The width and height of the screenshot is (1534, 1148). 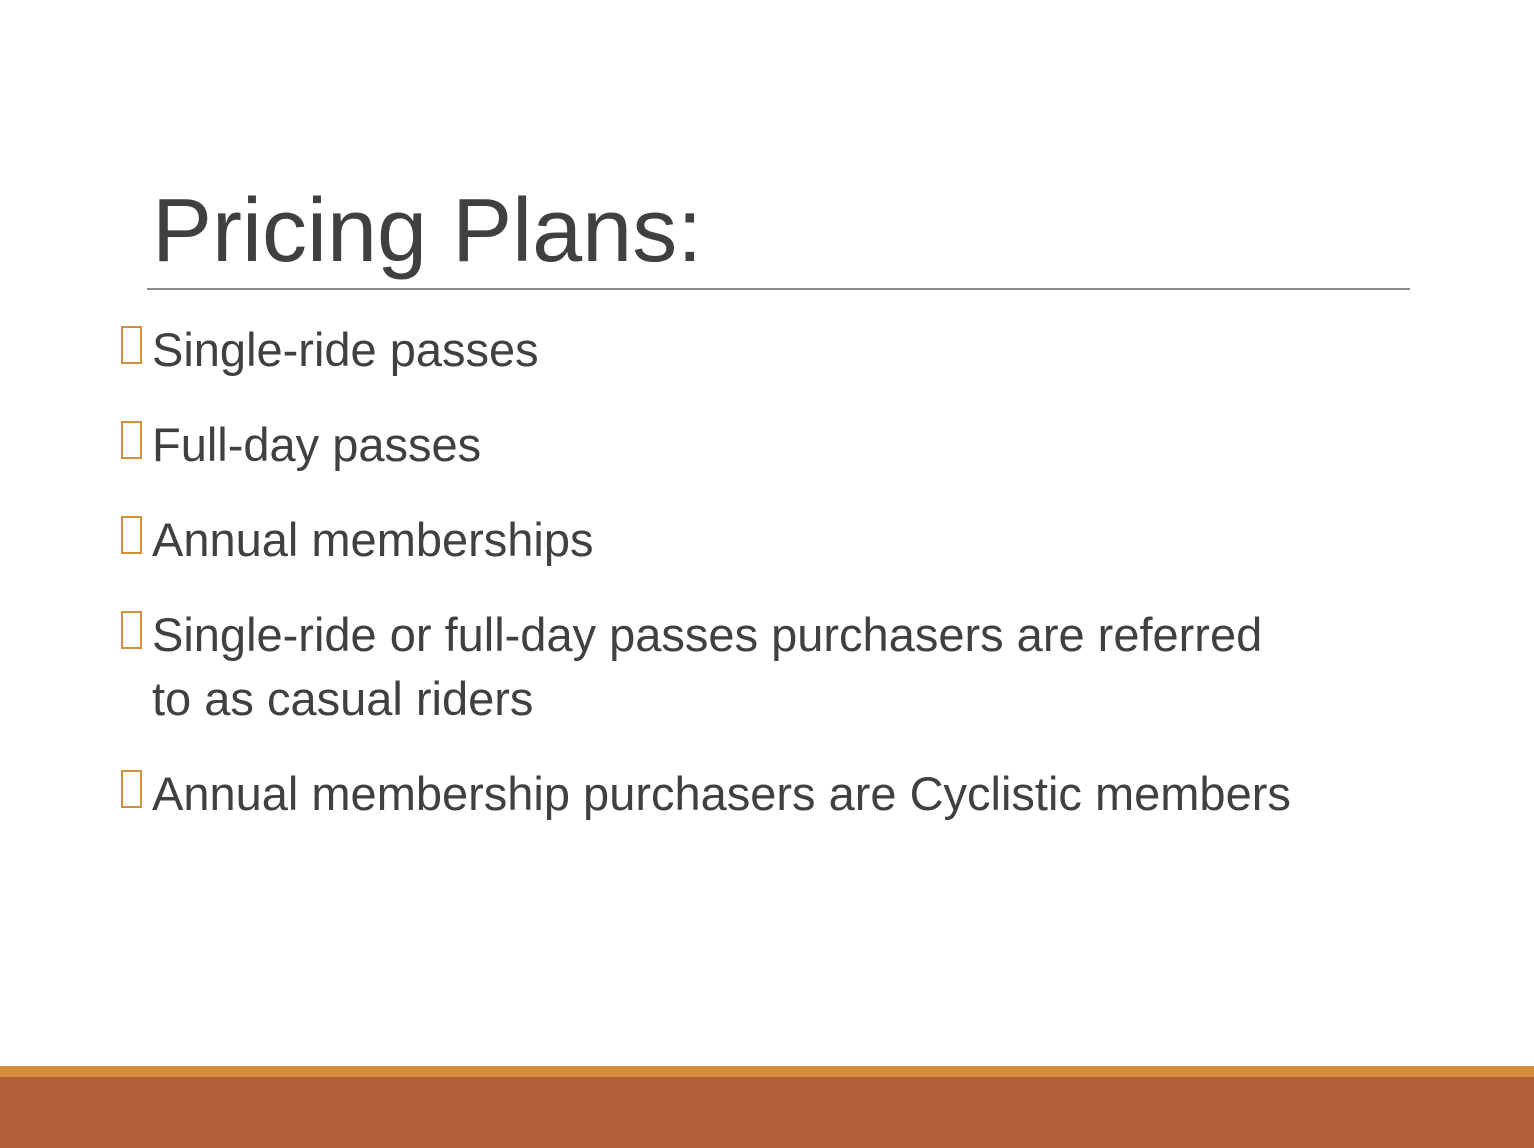 I want to click on bullet-text: Annual memberships, so click(x=373, y=539).